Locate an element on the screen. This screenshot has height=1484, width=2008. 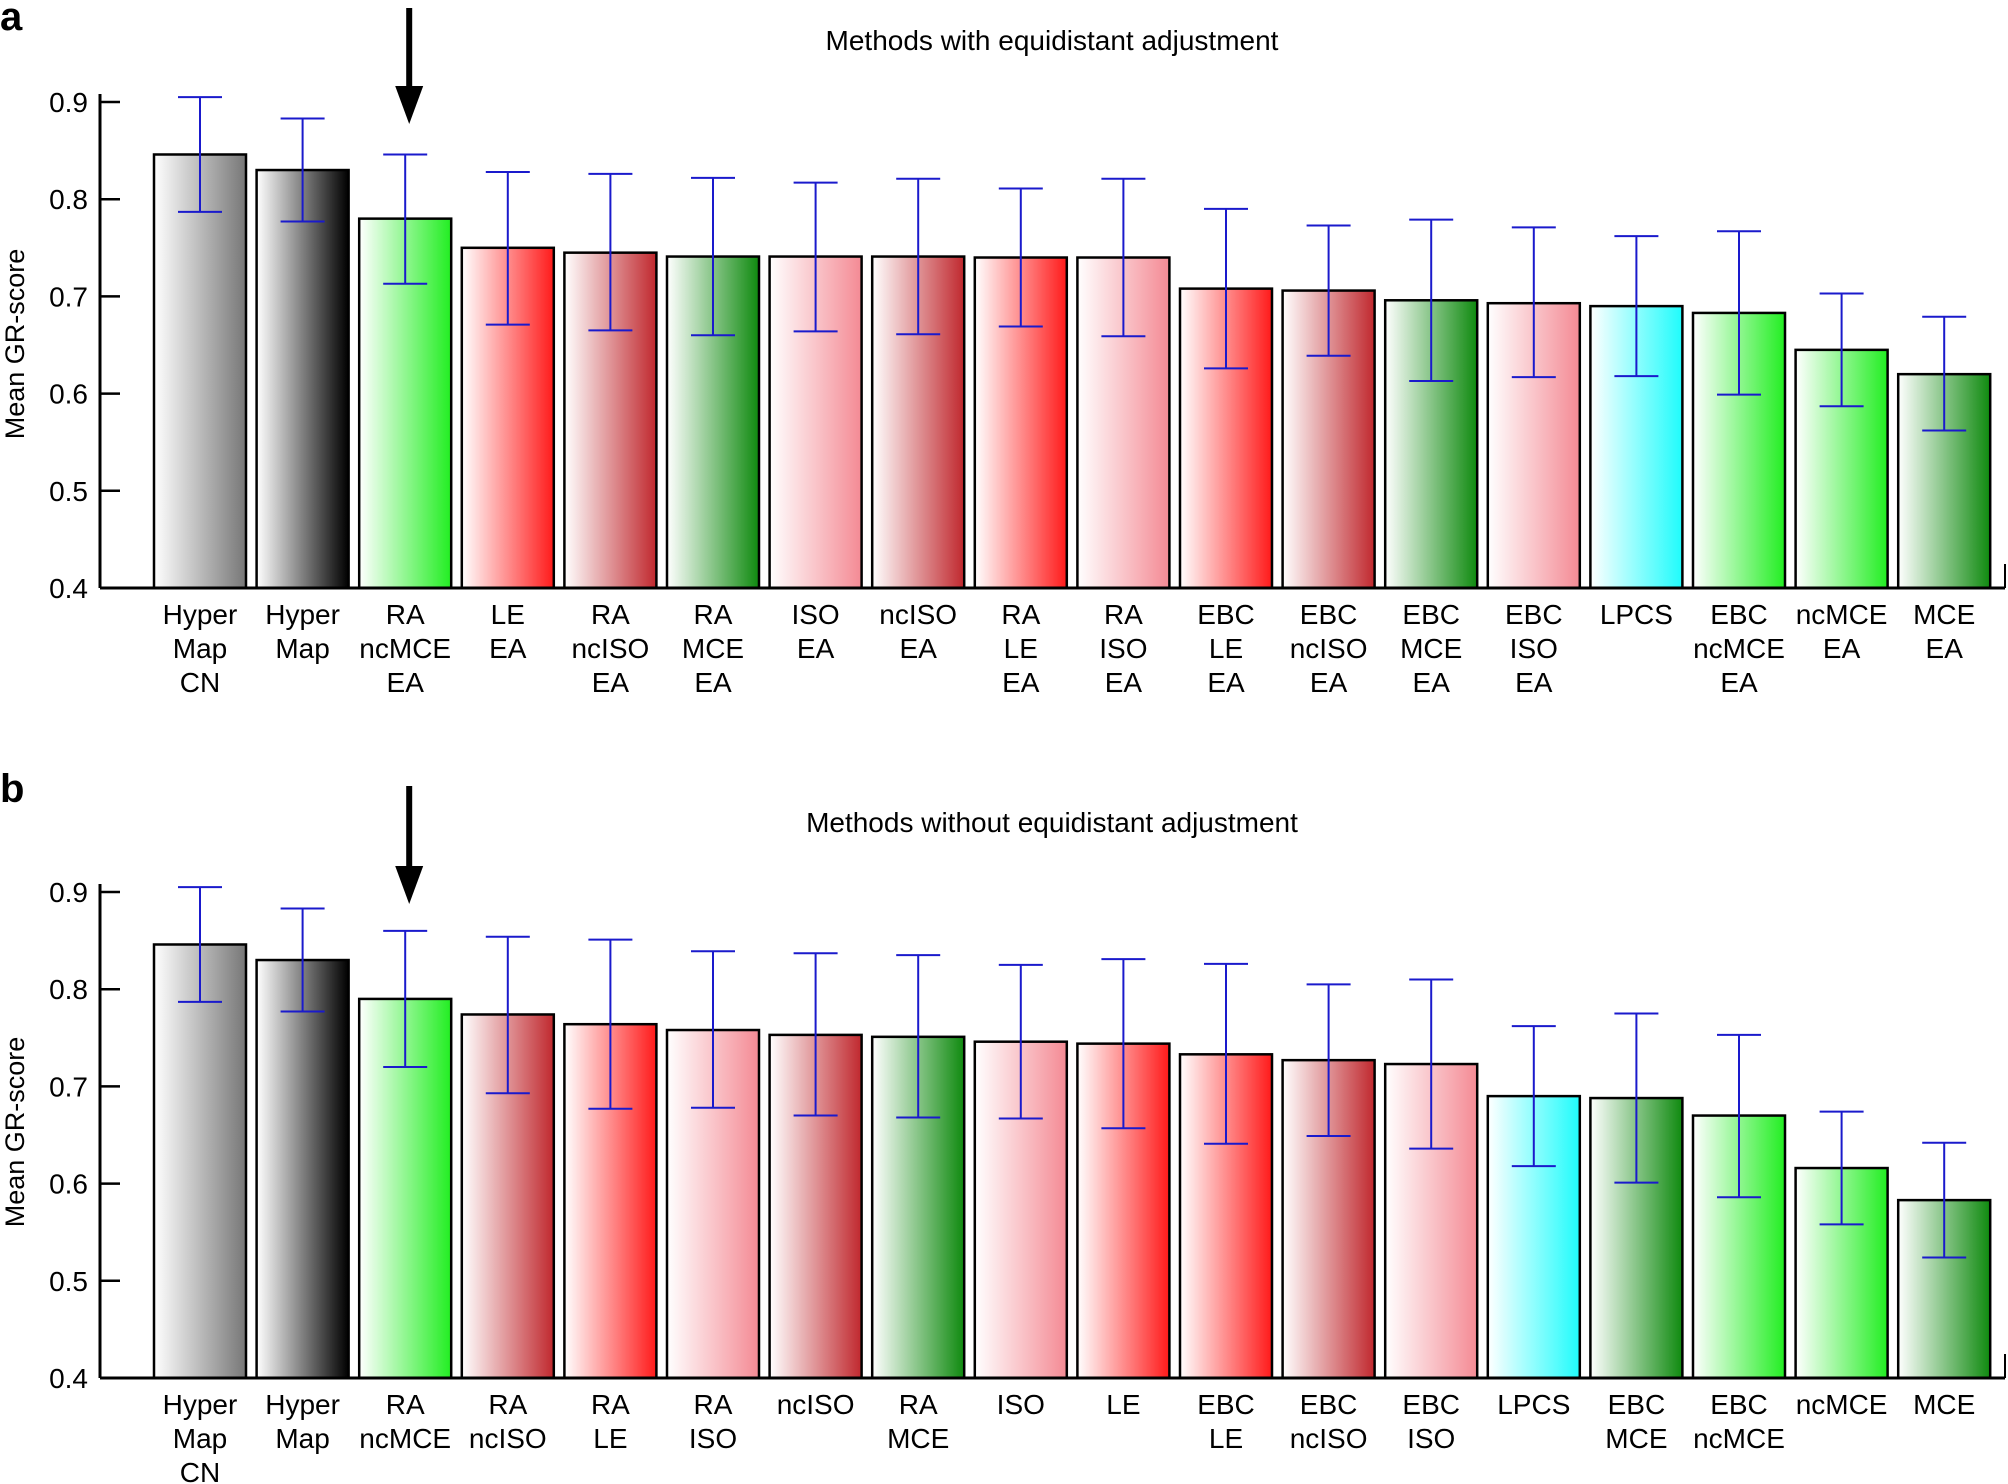
panel-a-x-tick-label-9: RA ISO EA is located at coordinates (1123, 648).